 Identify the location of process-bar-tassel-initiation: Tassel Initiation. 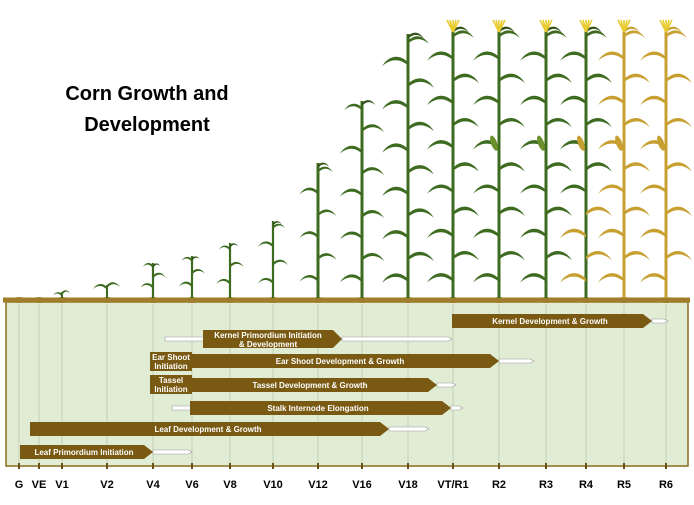
(171, 384).